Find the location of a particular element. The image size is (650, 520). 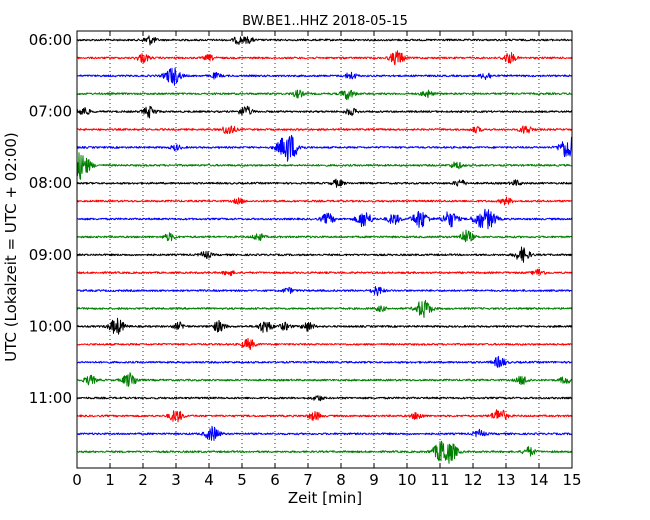

y-tick-label: 08:00 is located at coordinates (50, 183).